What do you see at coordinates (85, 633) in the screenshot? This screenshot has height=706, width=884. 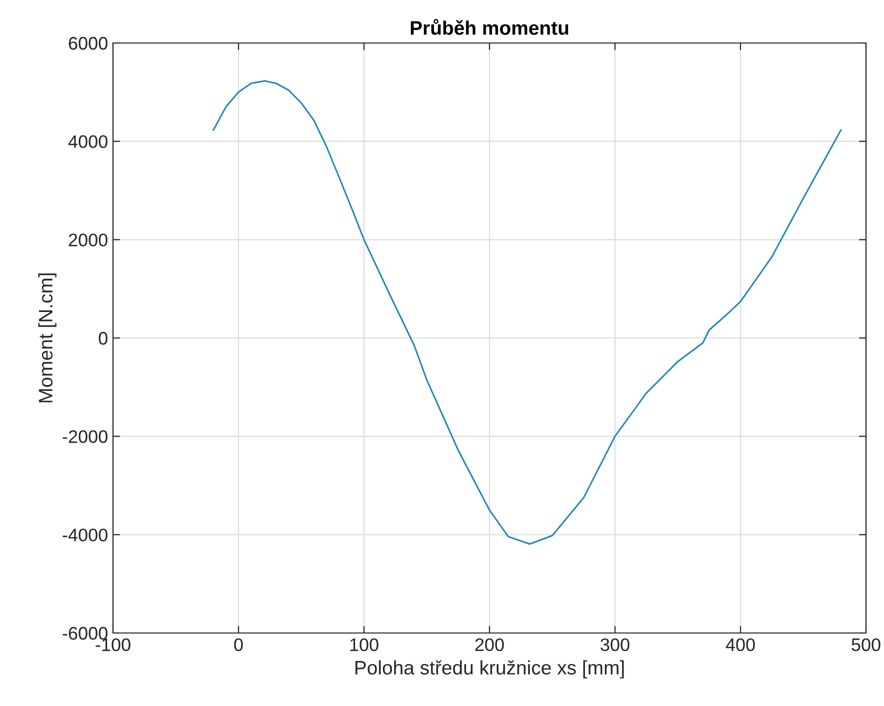 I see `y-tick-label: -6000` at bounding box center [85, 633].